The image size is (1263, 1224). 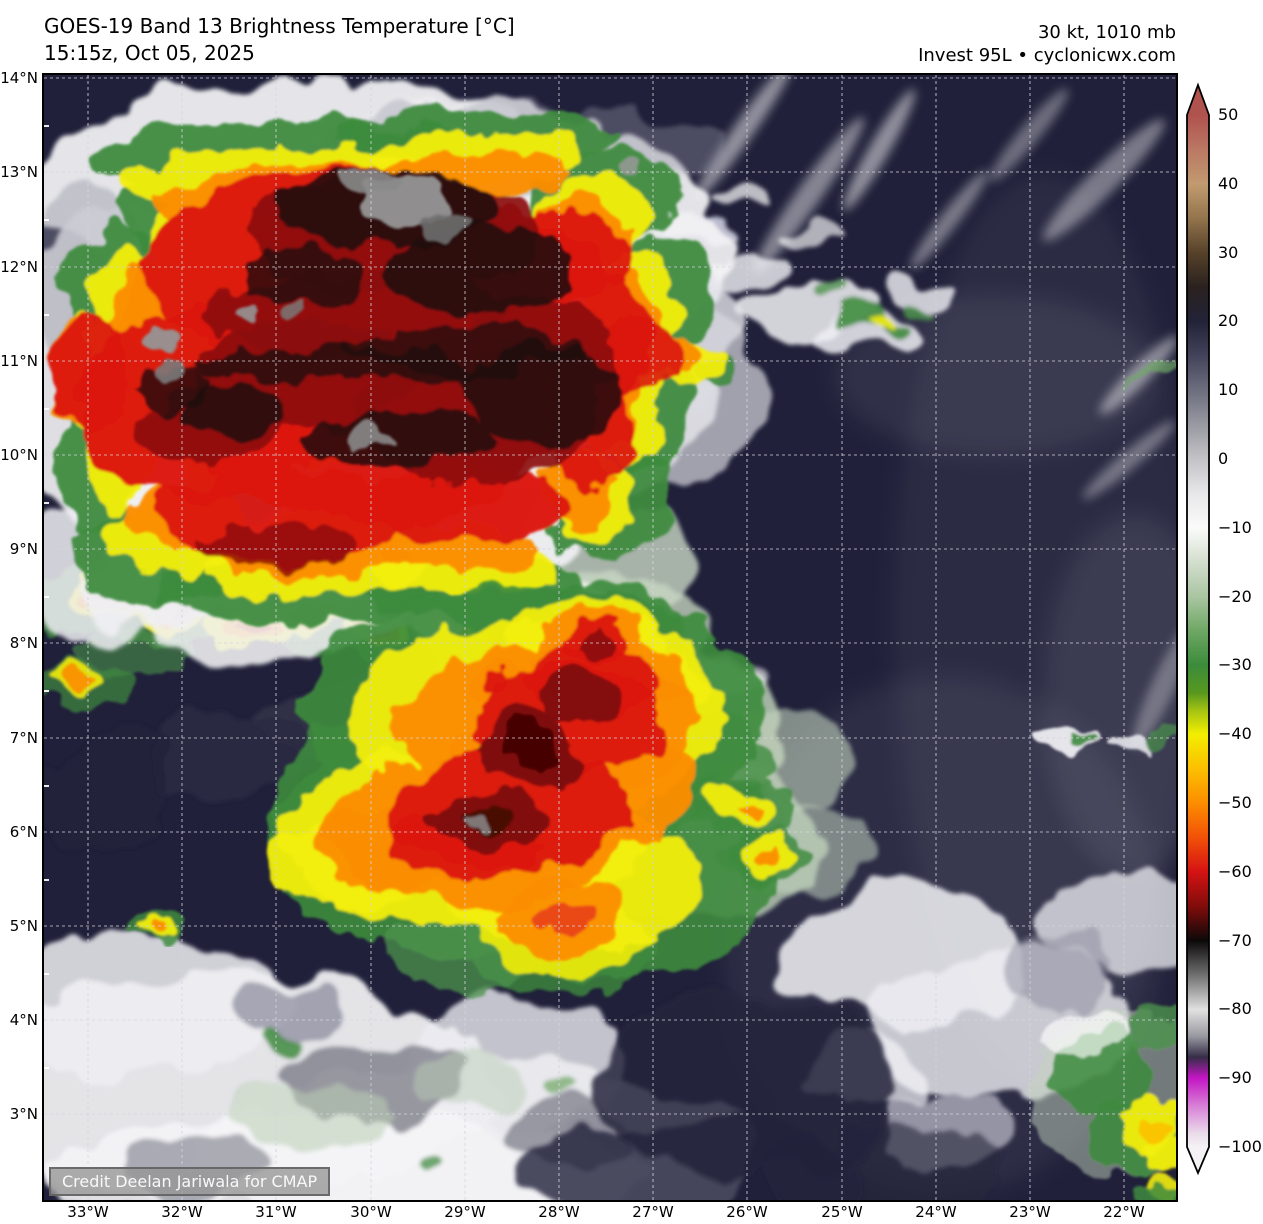 I want to click on lon-tick-label: 32°W, so click(x=182, y=1212).